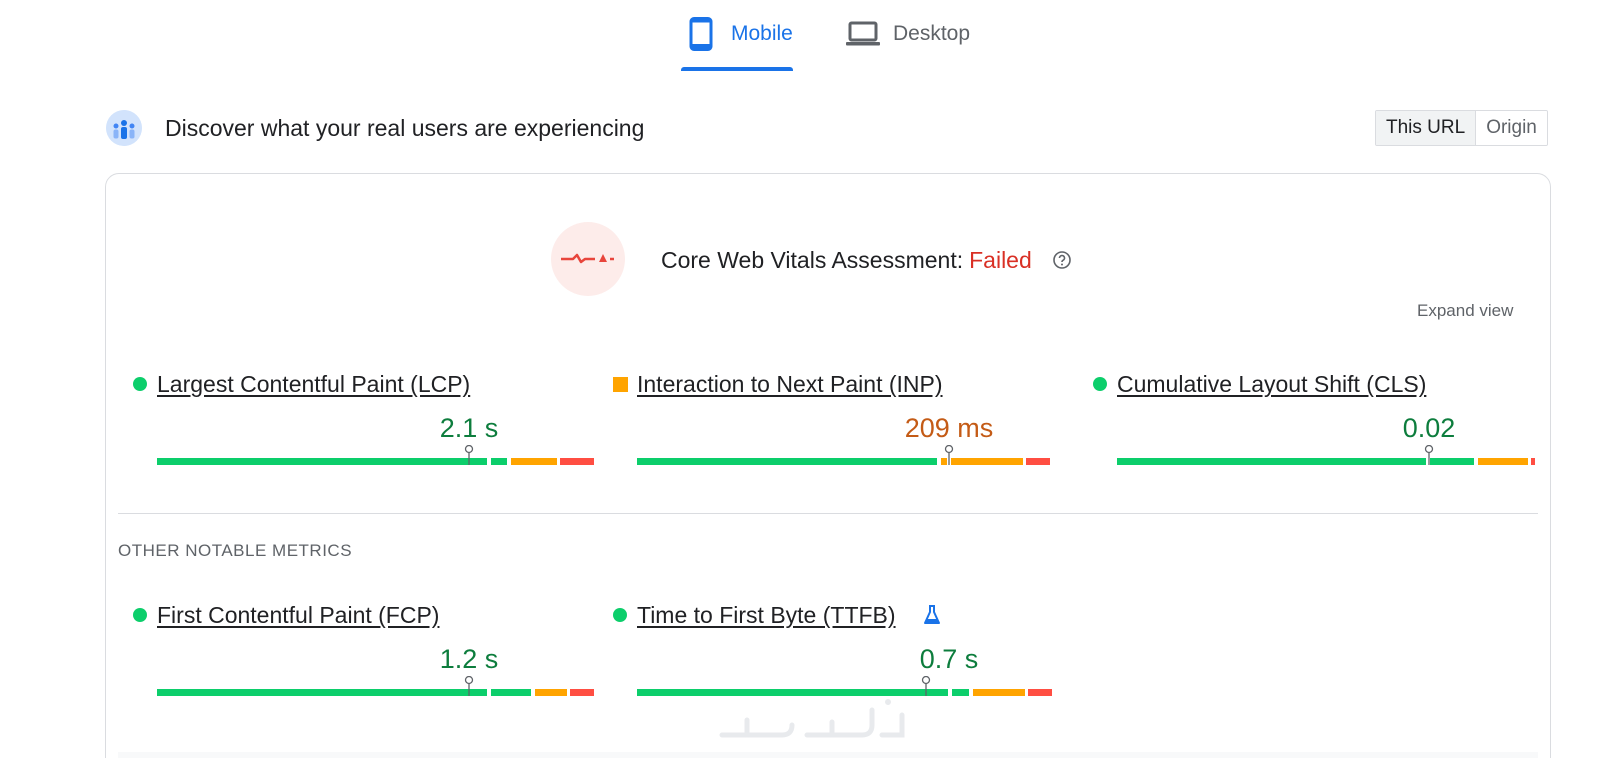 Image resolution: width=1619 pixels, height=758 pixels. I want to click on scope-toggle: This URL Origin, so click(1461, 128).